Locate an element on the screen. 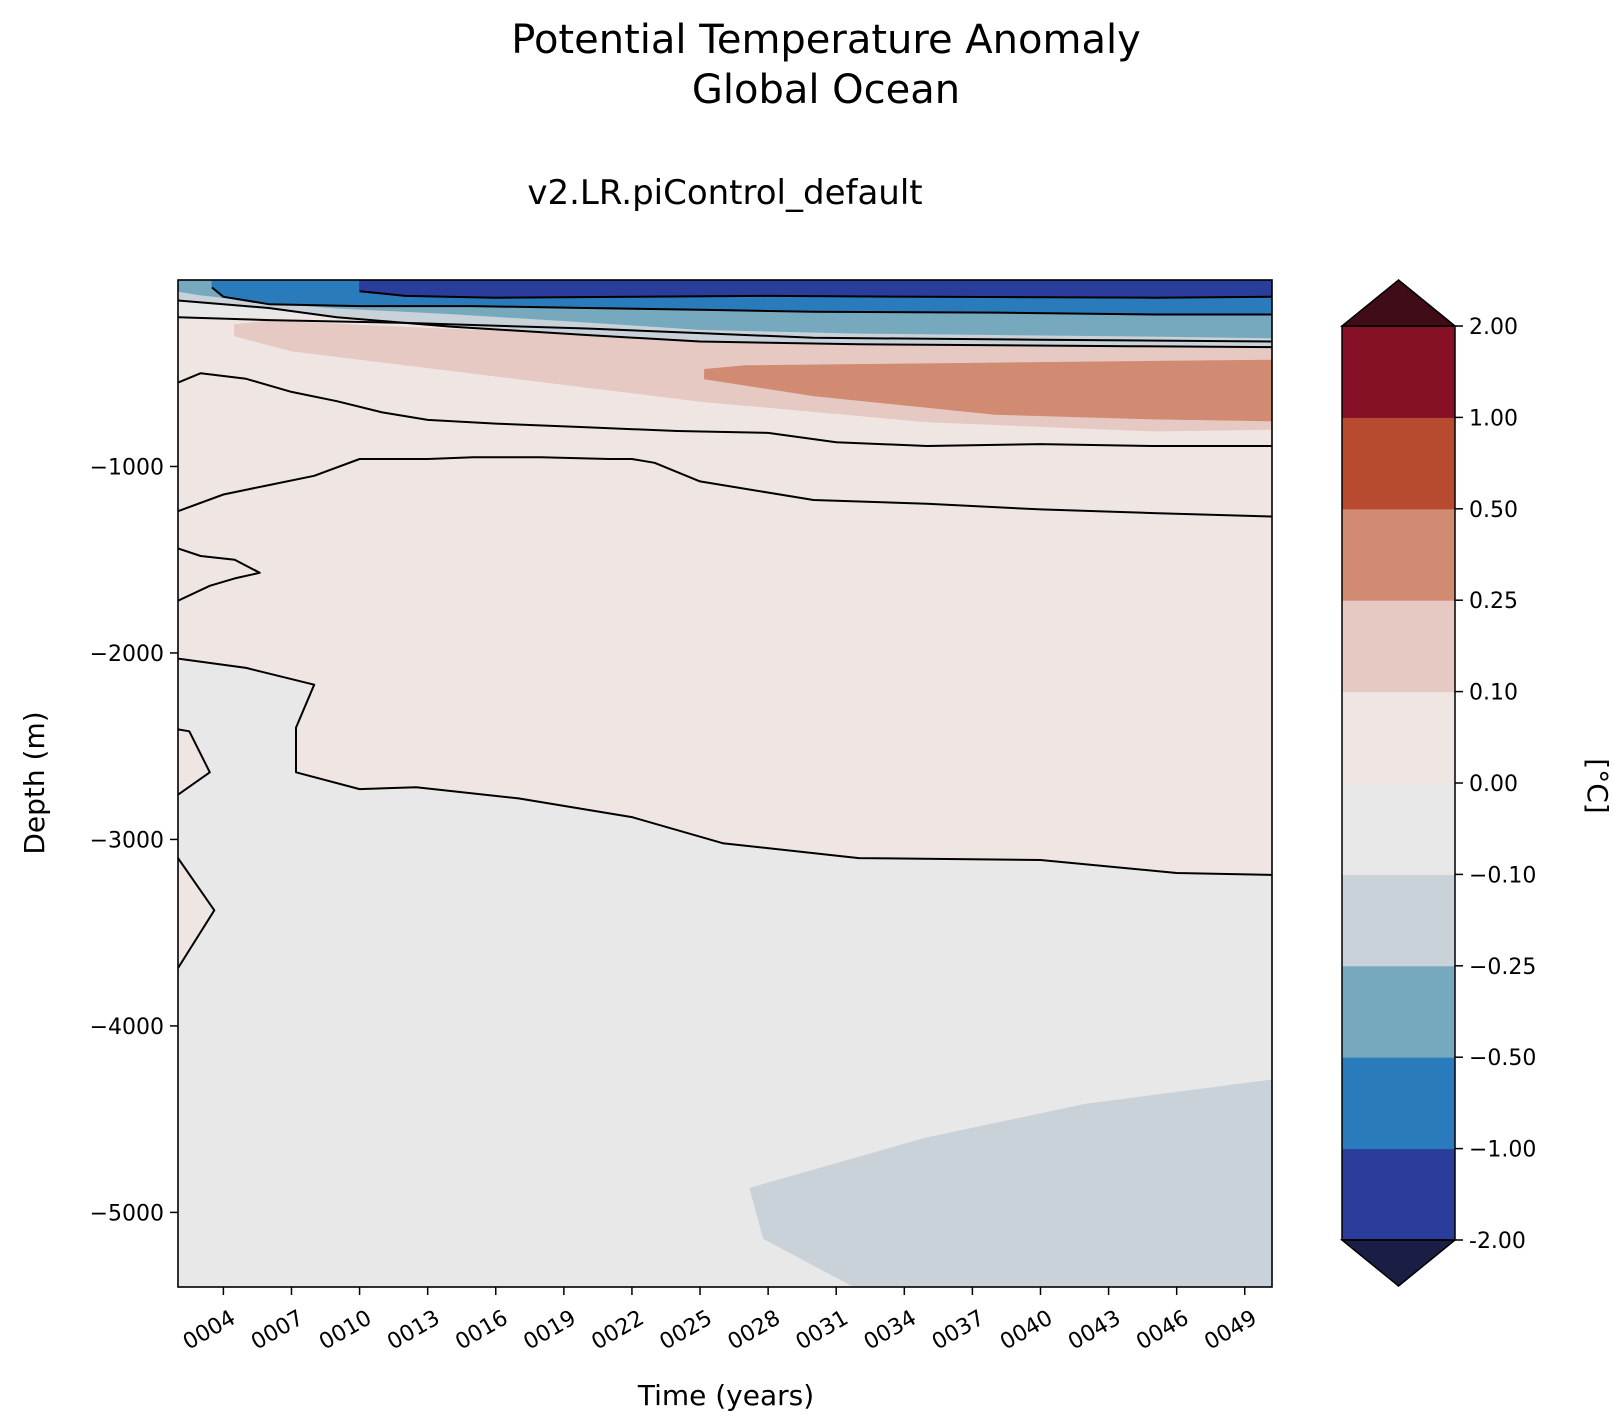 The width and height of the screenshot is (1613, 1425). y-tick-label-2: −3000 is located at coordinates (127, 840).